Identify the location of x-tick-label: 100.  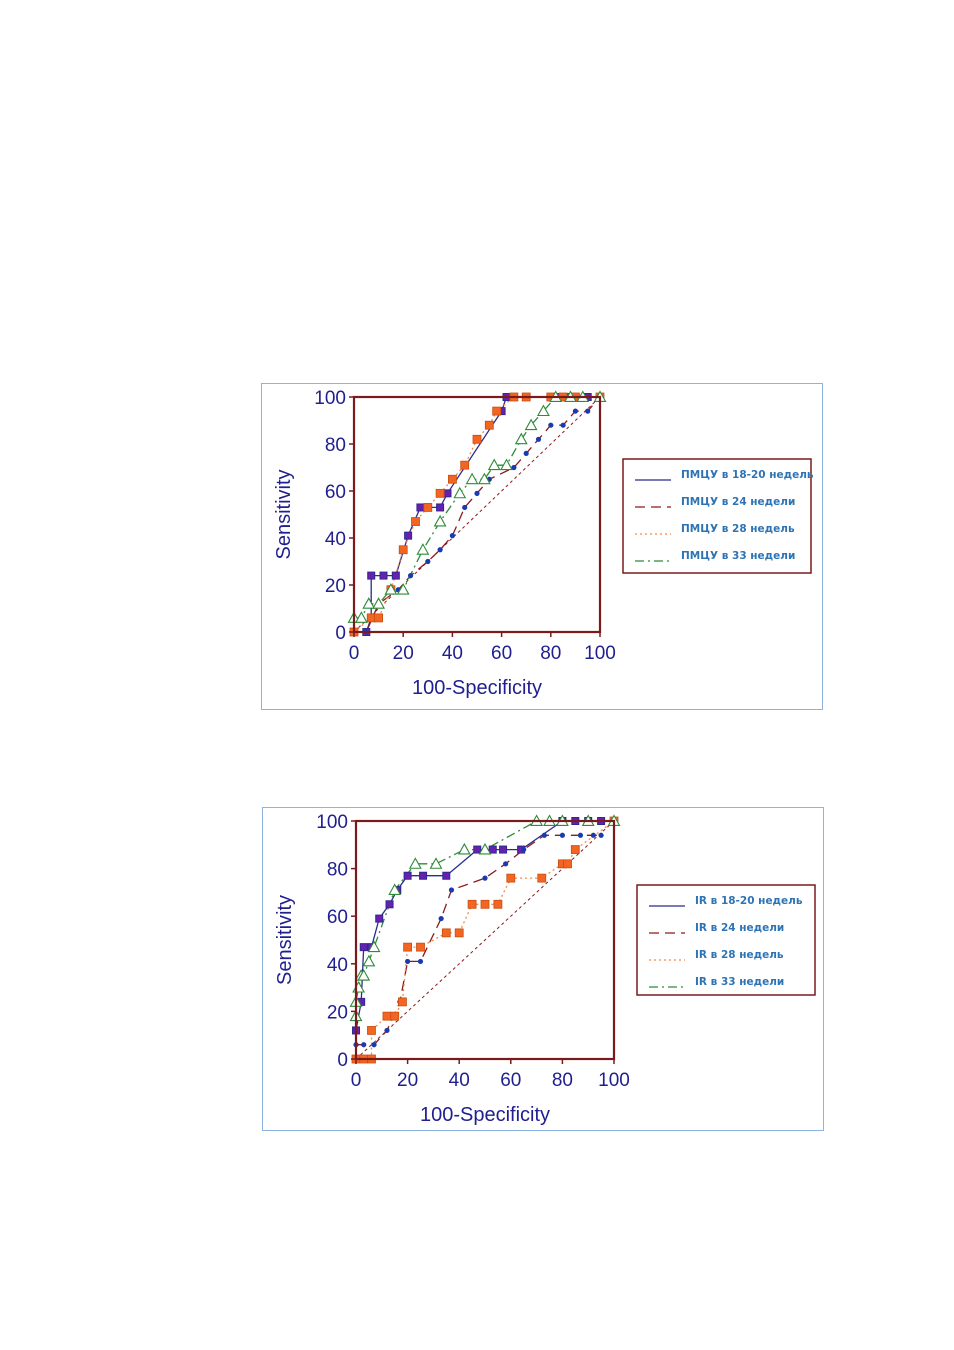
(614, 1080).